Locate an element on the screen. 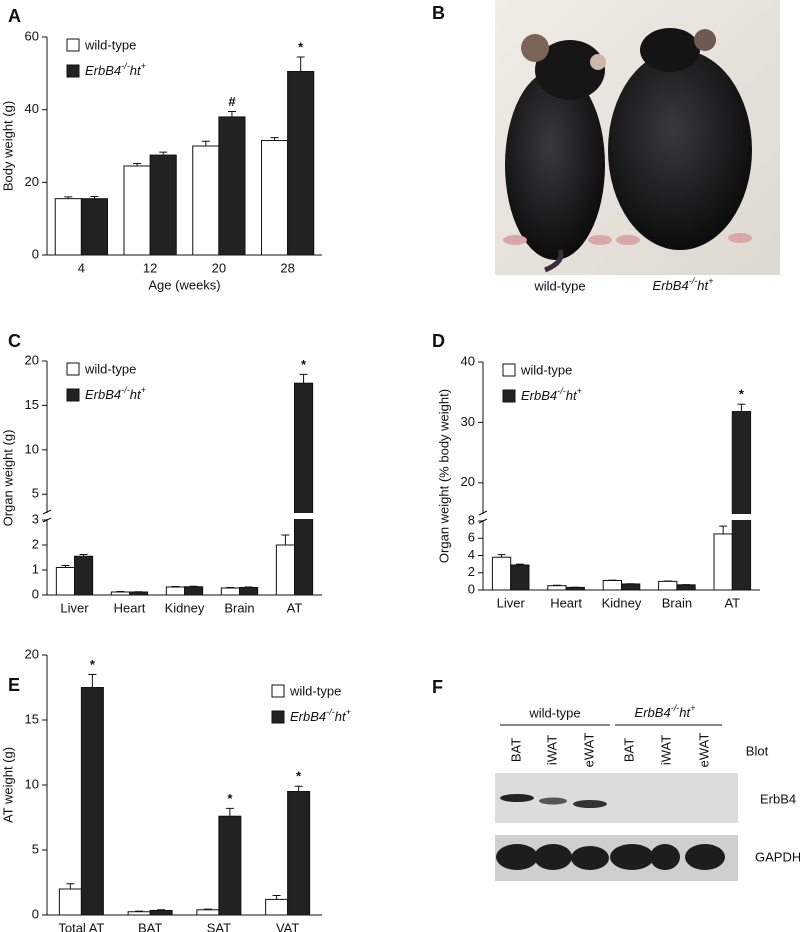 The height and width of the screenshot is (932, 800). y-tick-label: 0 is located at coordinates (35, 593).